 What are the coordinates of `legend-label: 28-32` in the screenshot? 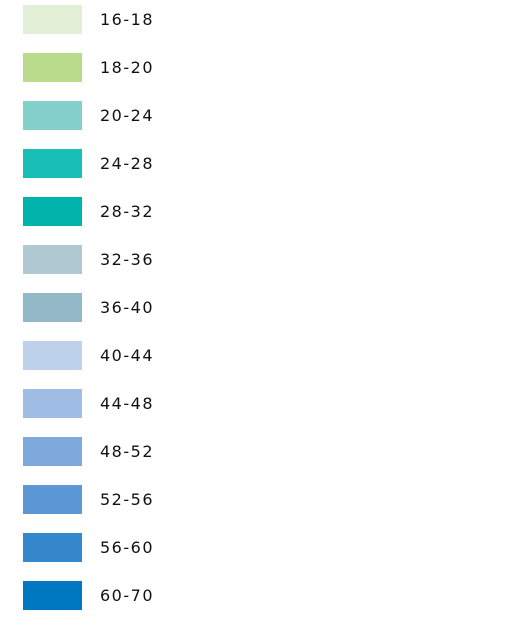 It's located at (127, 211).